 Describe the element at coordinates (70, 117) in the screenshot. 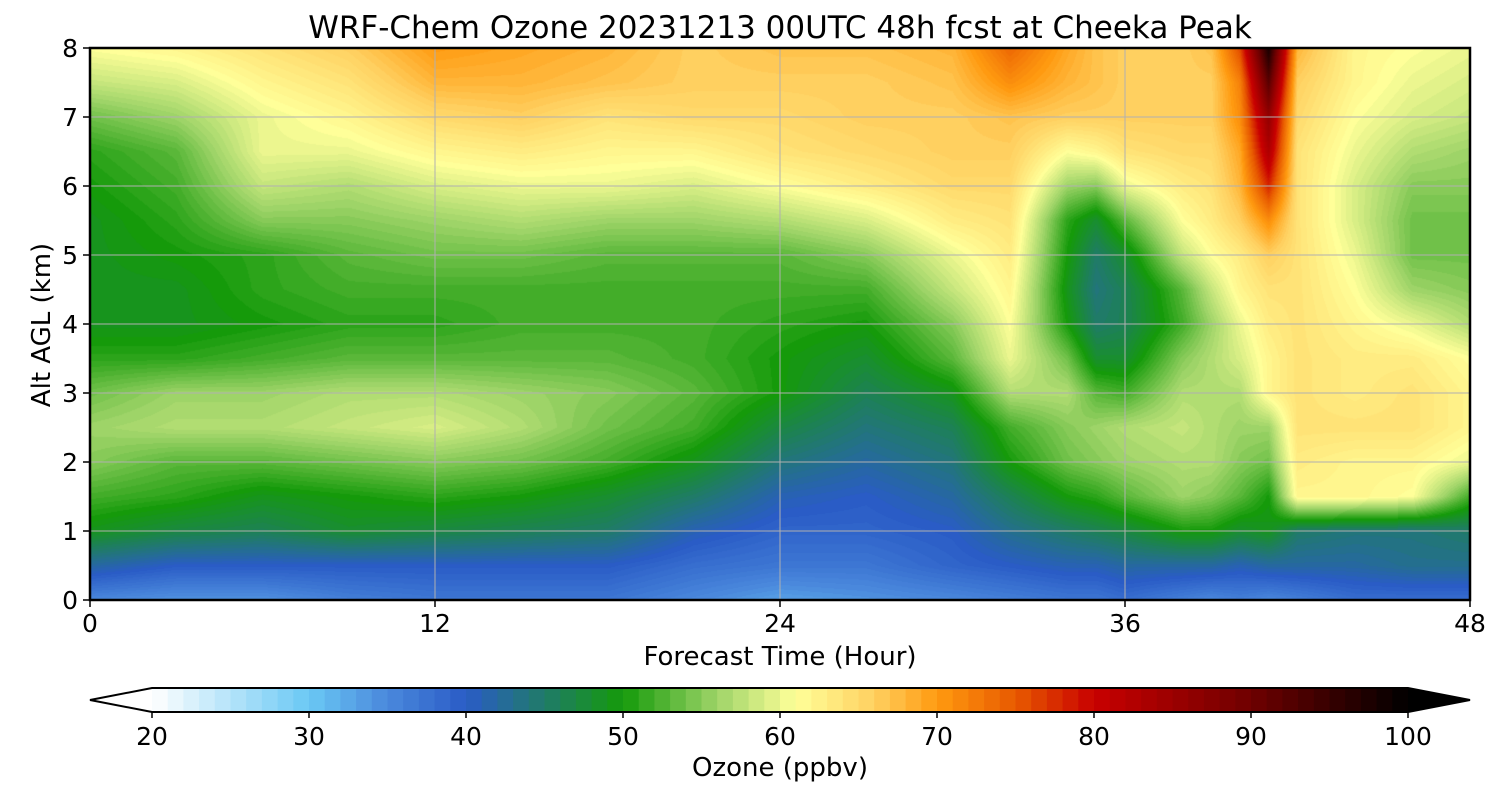

I see `y-tick-label: 7` at that location.